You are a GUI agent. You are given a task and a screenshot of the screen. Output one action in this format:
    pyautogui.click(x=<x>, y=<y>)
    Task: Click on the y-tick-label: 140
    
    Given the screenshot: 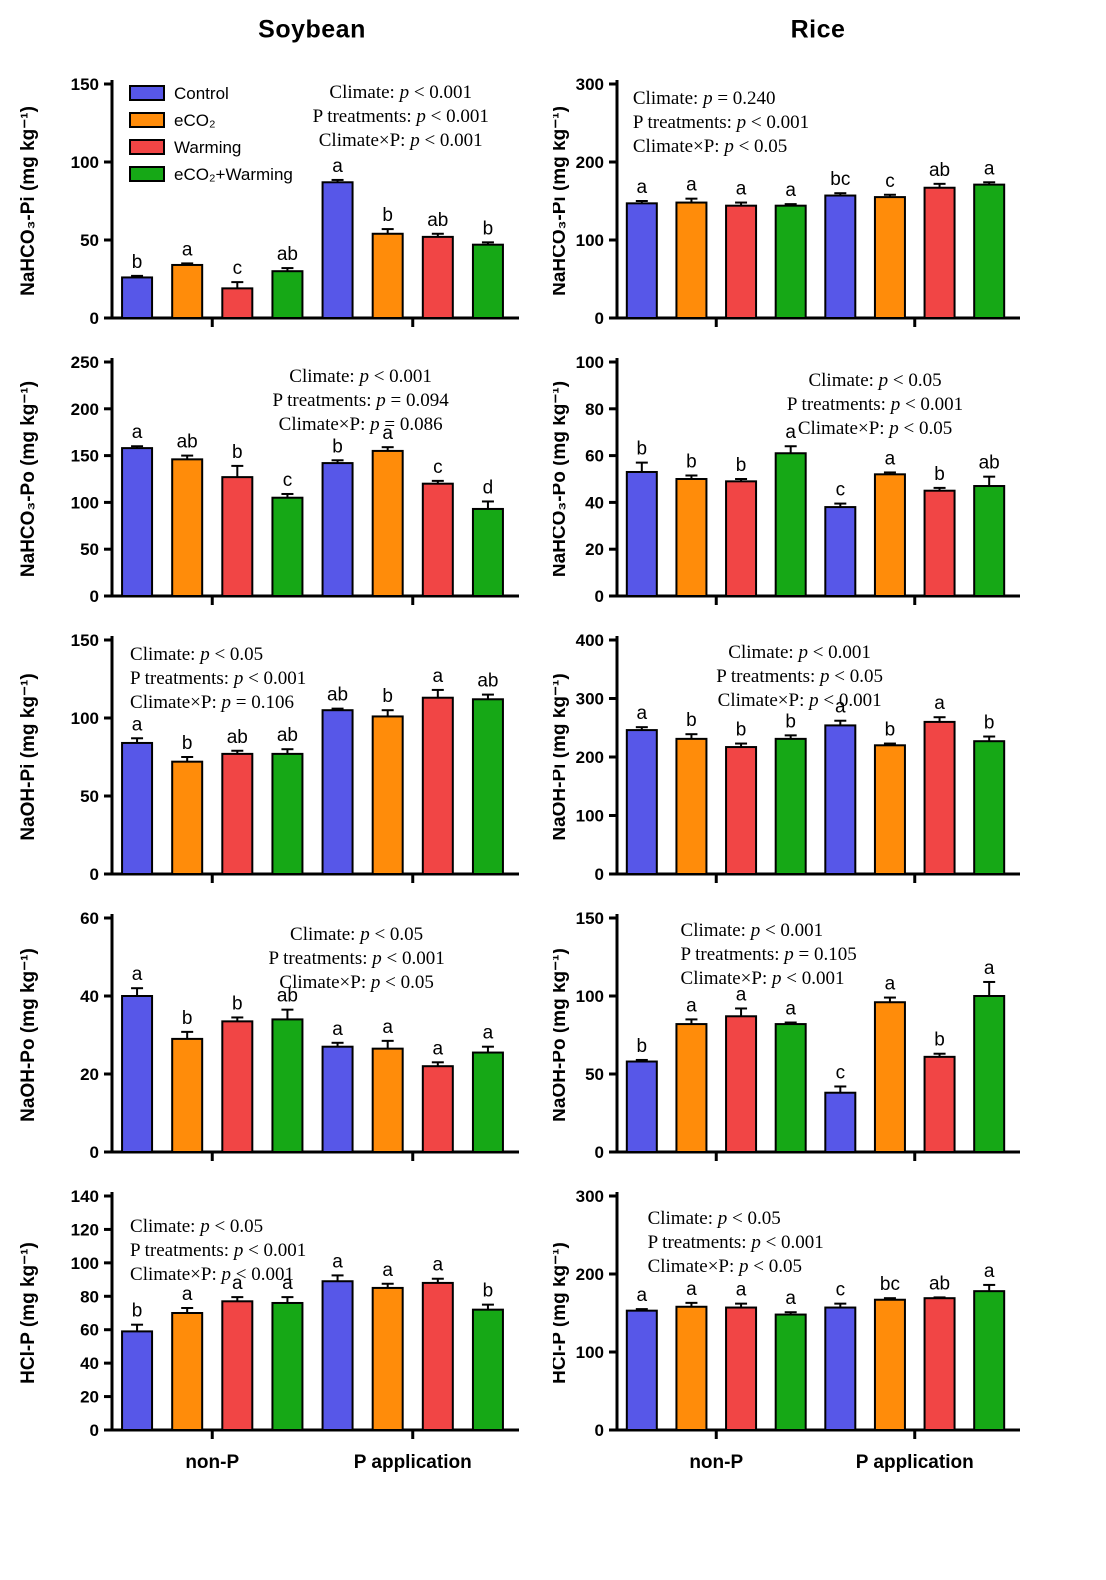 What is the action you would take?
    pyautogui.click(x=85, y=1196)
    